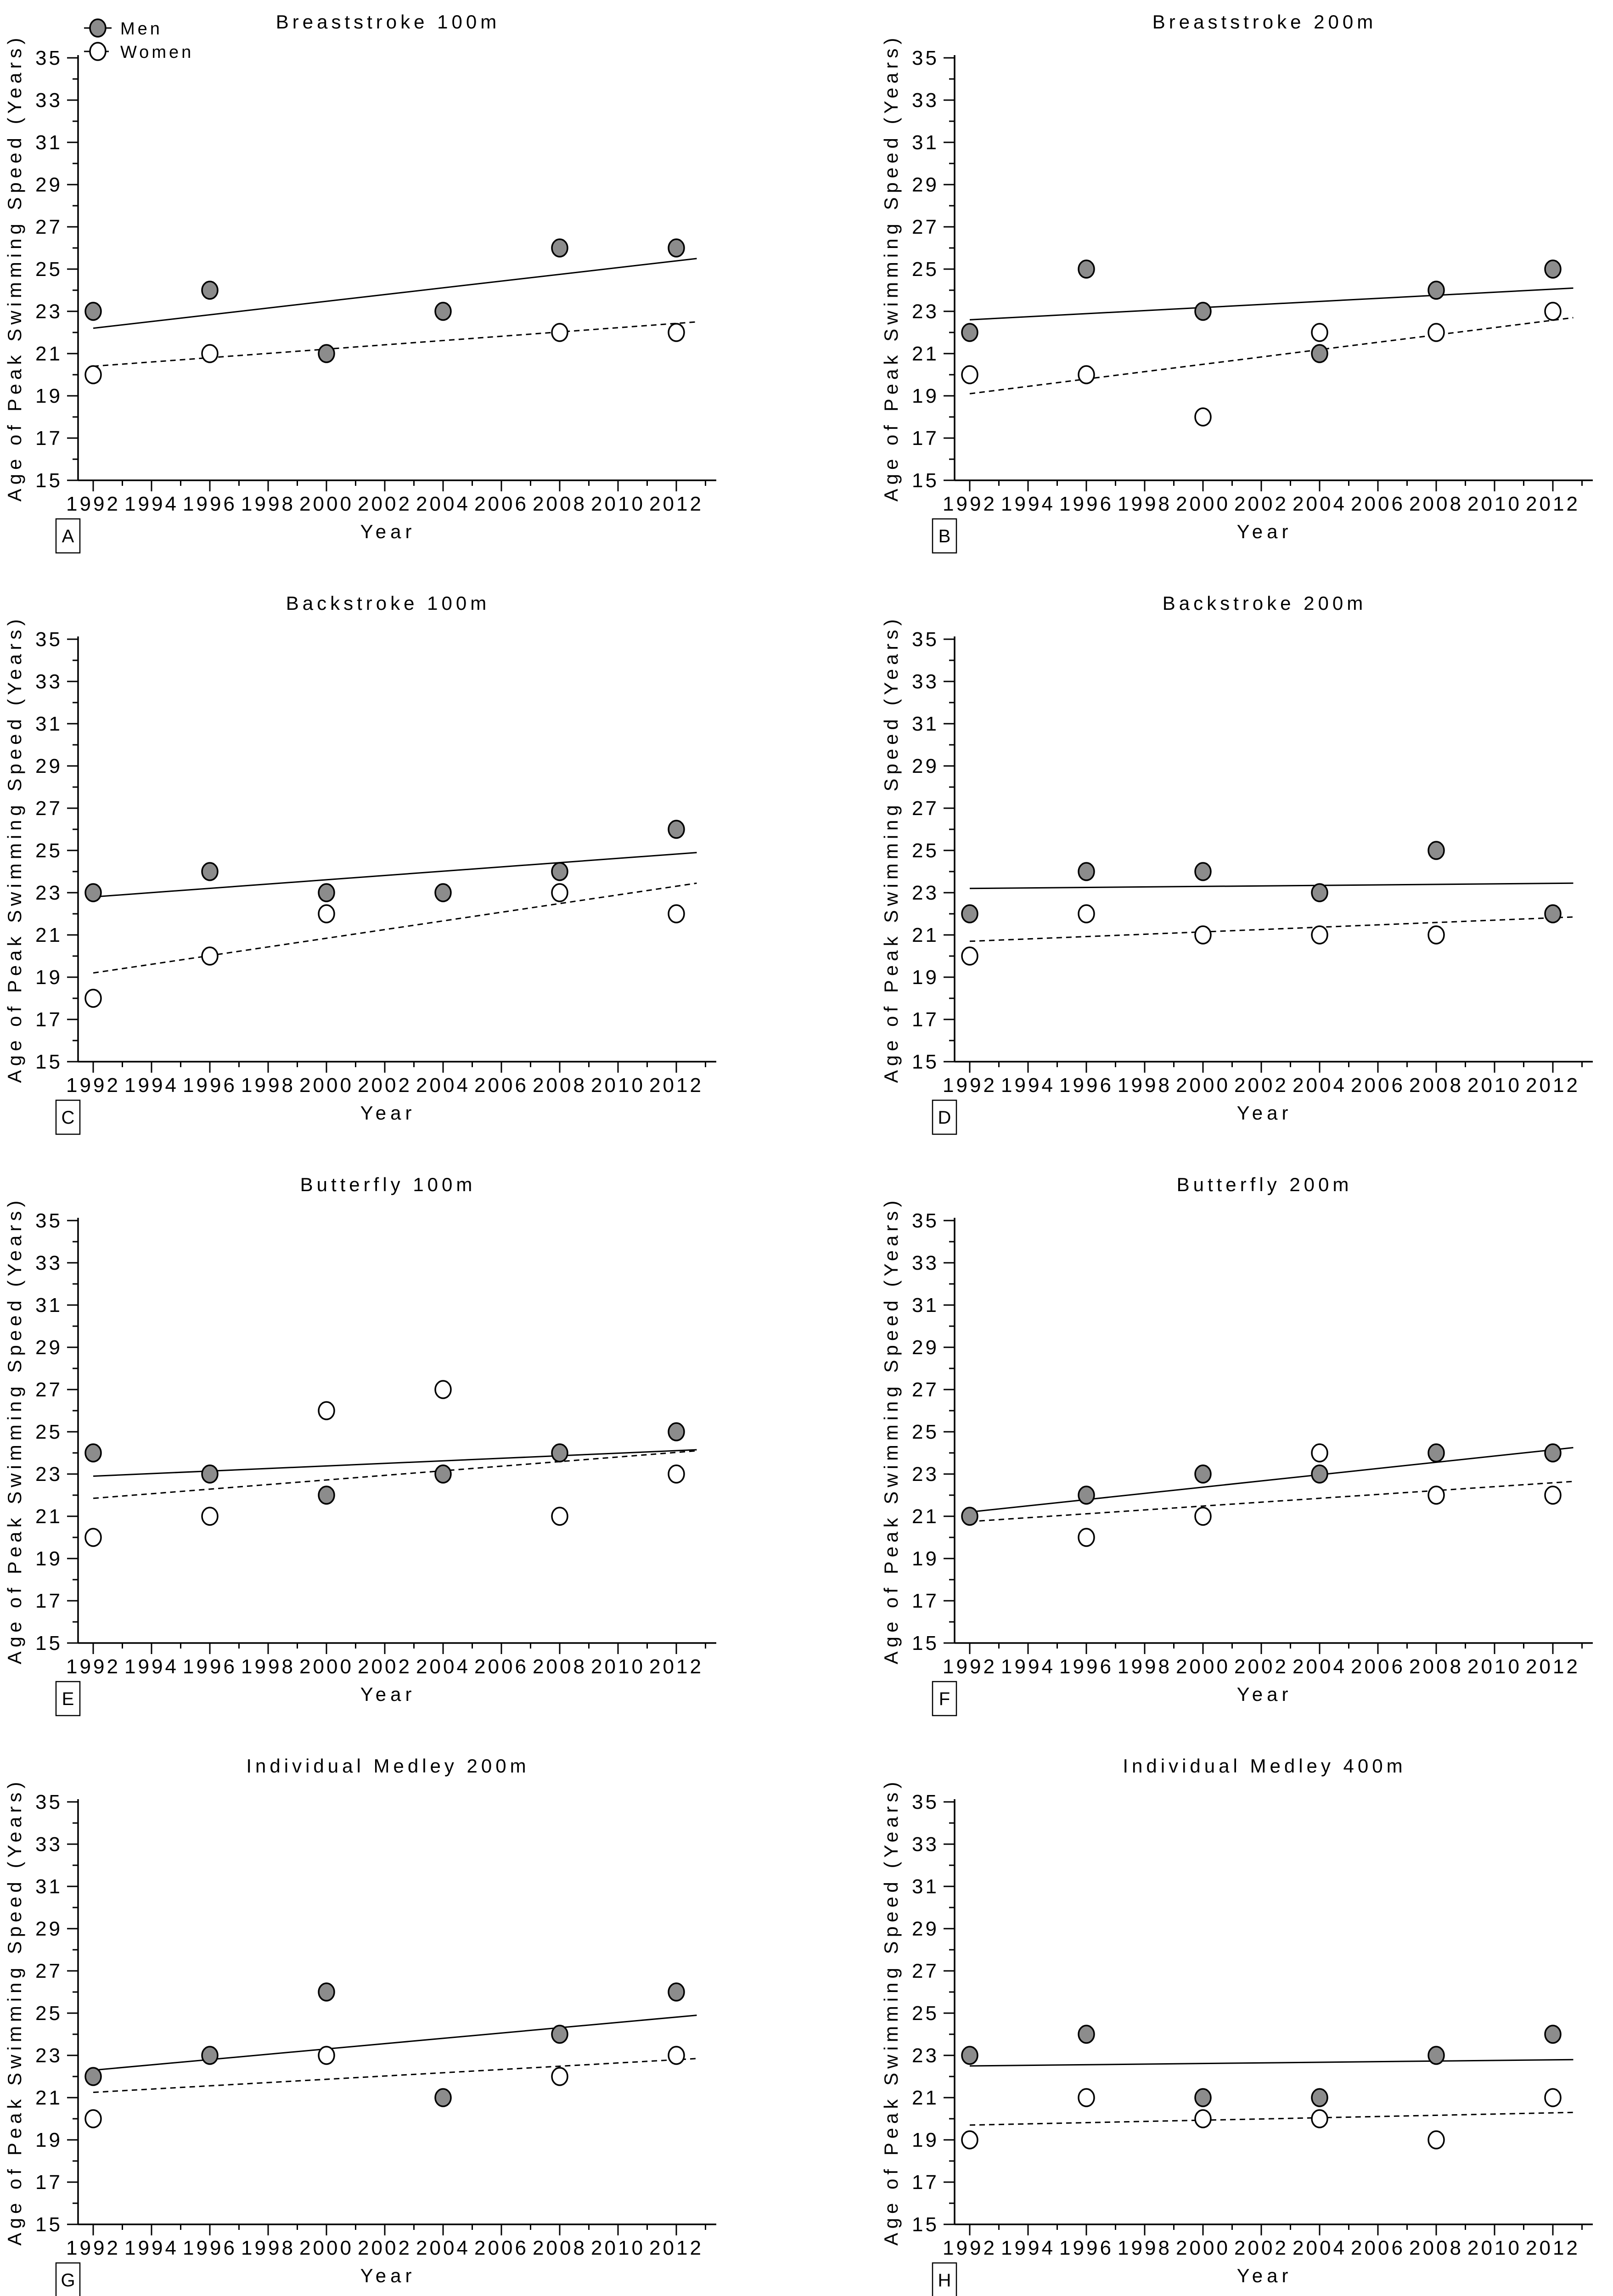 This screenshot has width=1613, height=2296. I want to click on y-tick-label: 29, so click(925, 1347).